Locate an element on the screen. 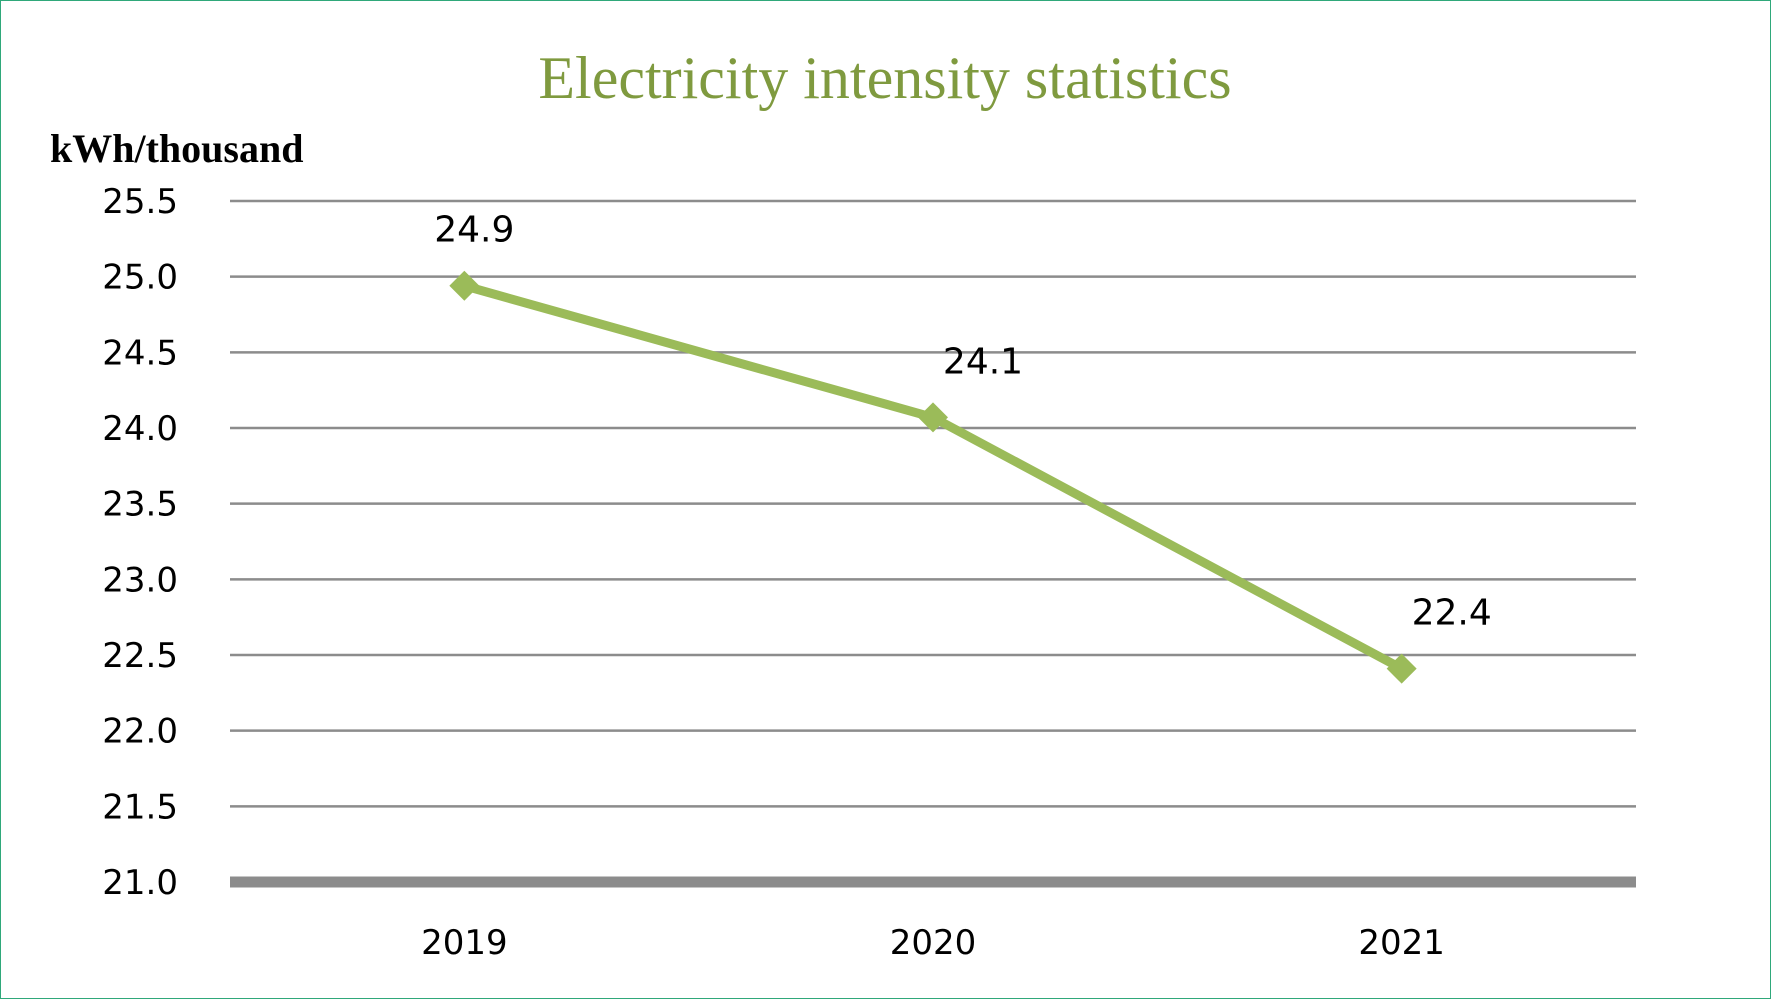 The height and width of the screenshot is (999, 1771). y-tick-label: 24.5 is located at coordinates (140, 353).